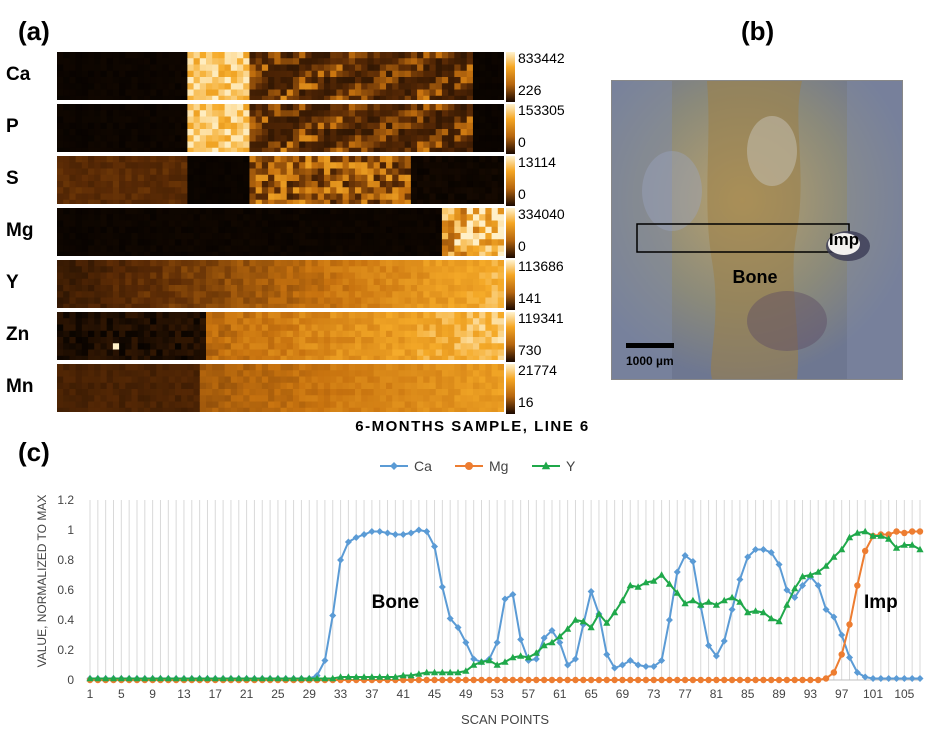 Image resolution: width=945 pixels, height=750 pixels. I want to click on annotation-imp: Imp, so click(881, 602).